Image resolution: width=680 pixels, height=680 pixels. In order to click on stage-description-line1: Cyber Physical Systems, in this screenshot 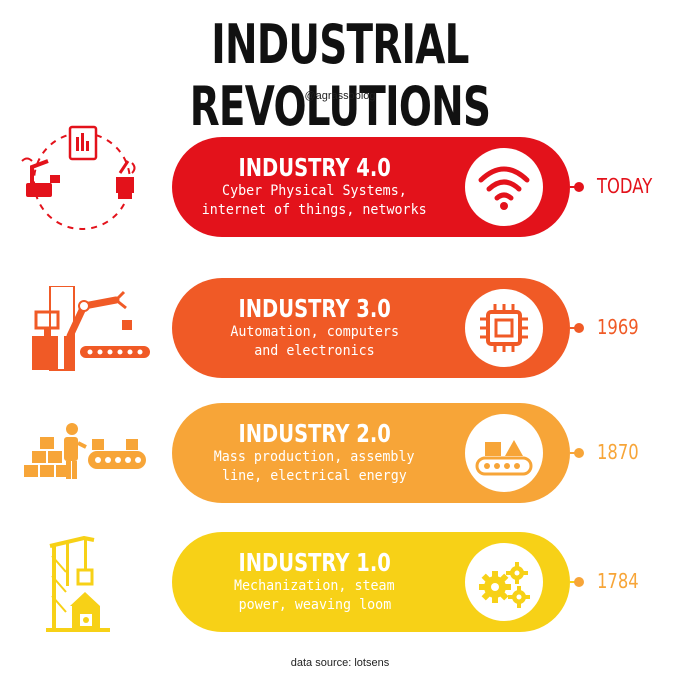, I will do `click(314, 191)`.